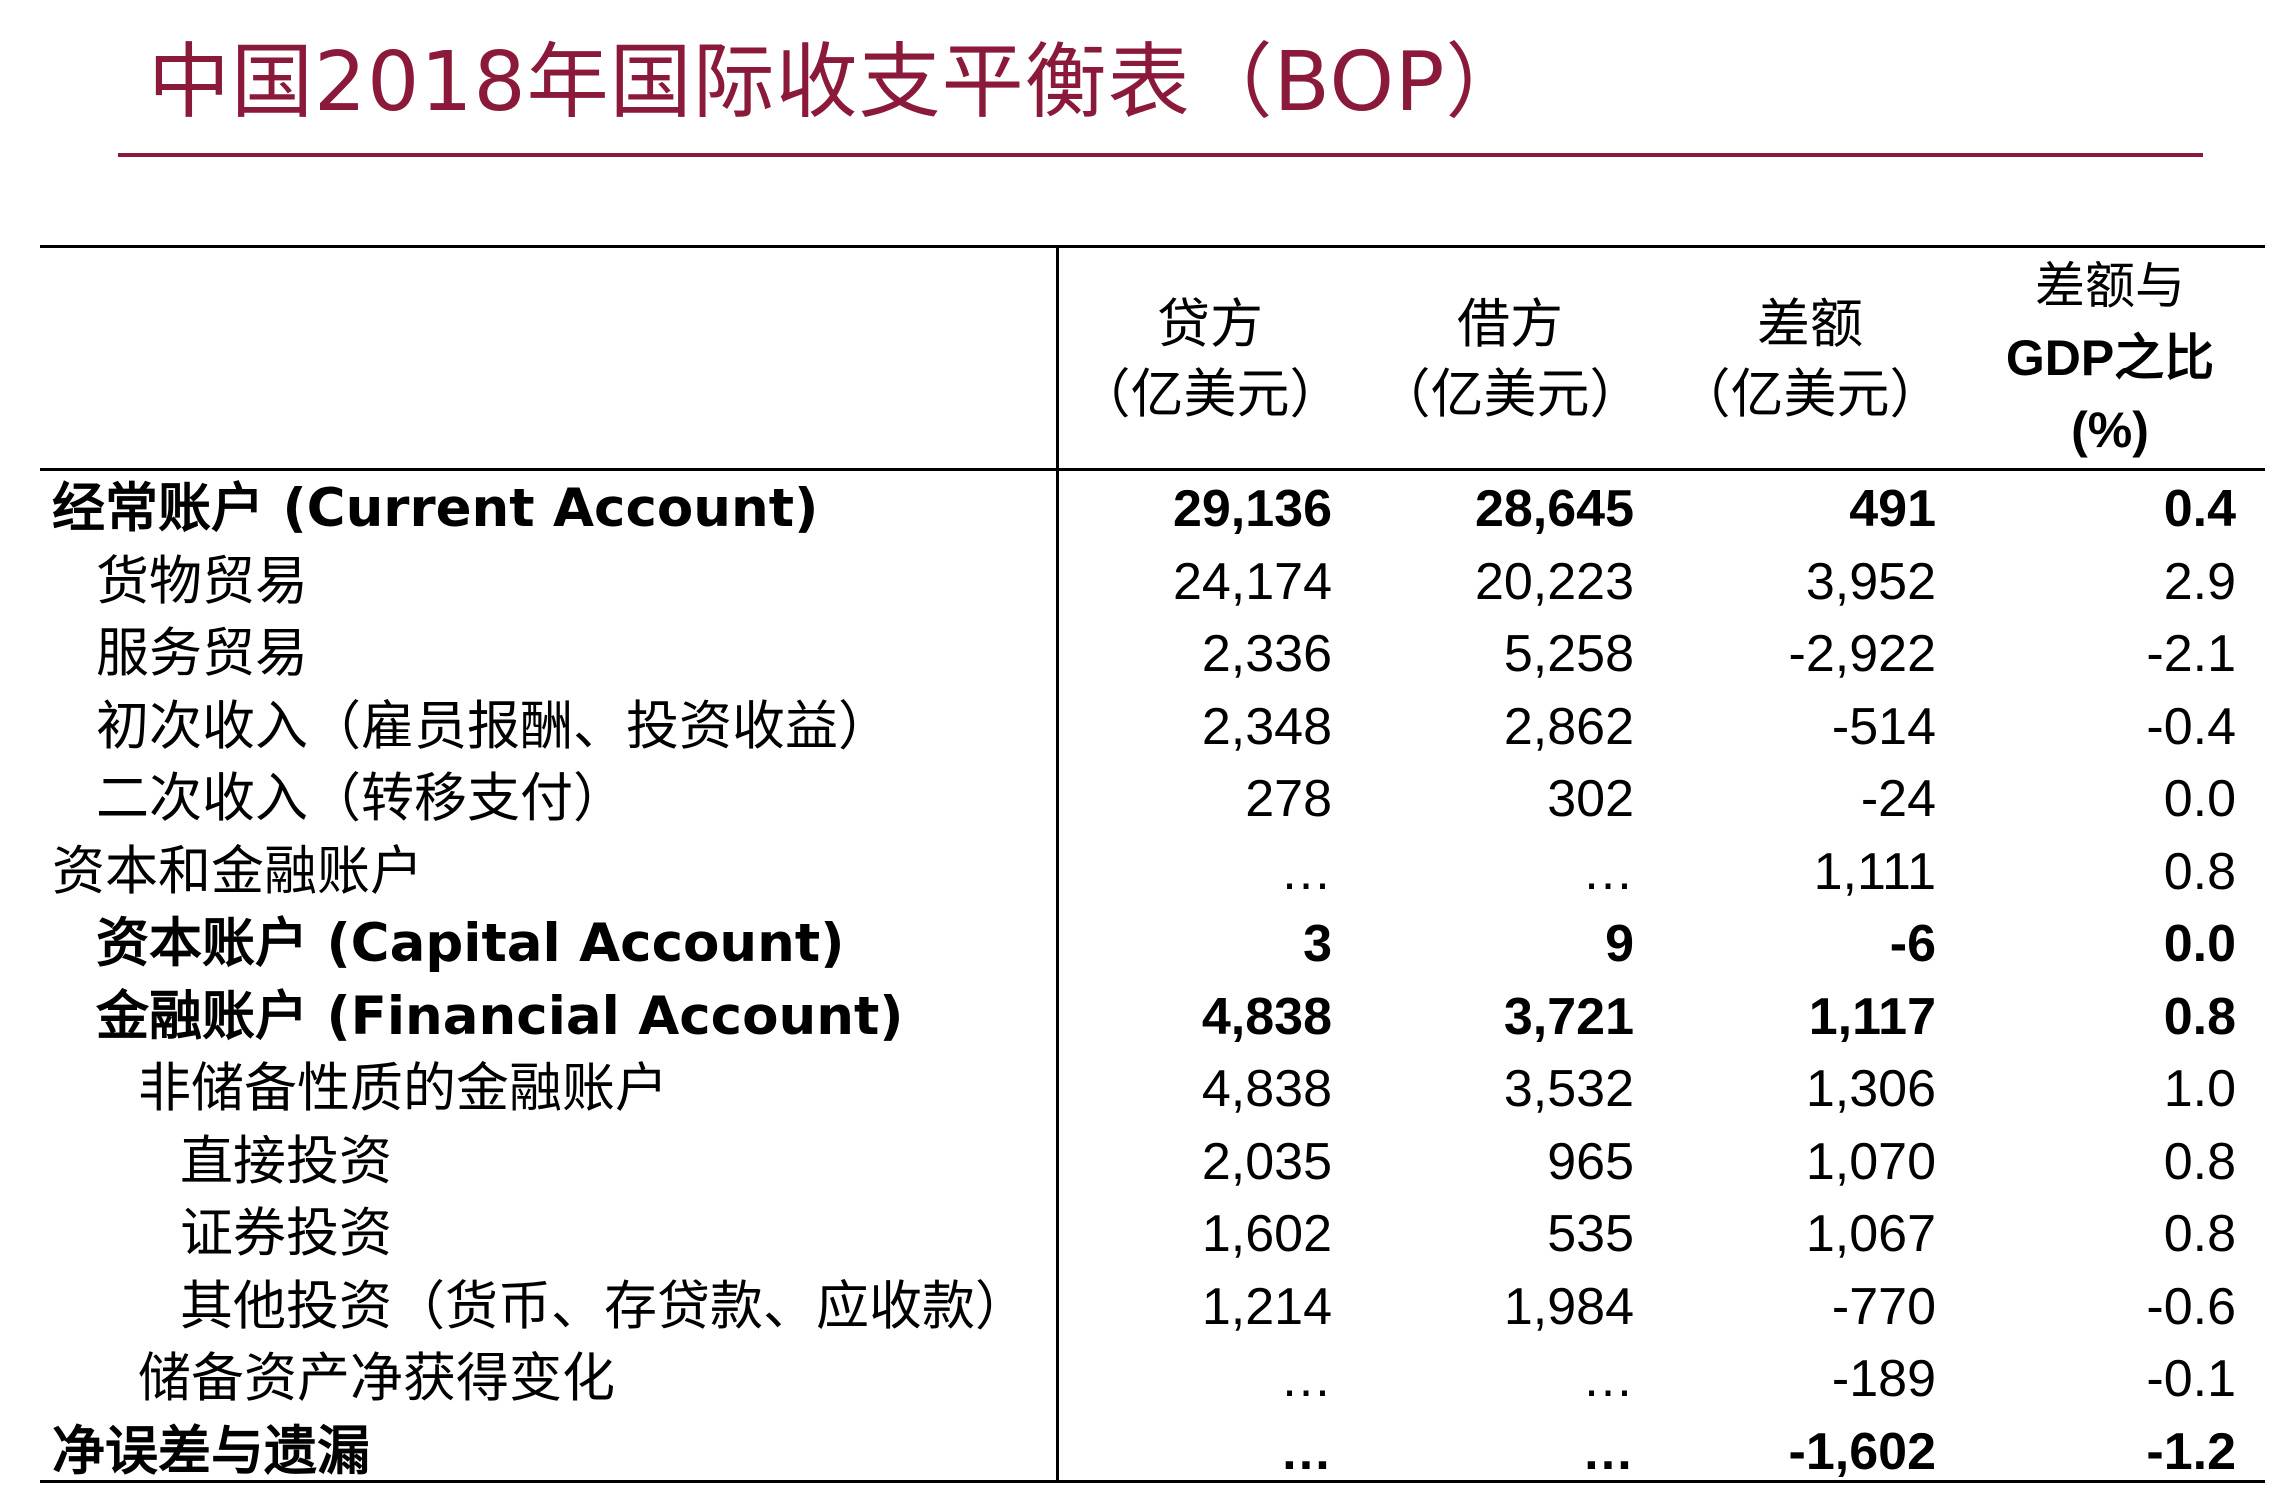  What do you see at coordinates (376, 1378) in the screenshot?
I see `row-label: 储备资产净获得变化` at bounding box center [376, 1378].